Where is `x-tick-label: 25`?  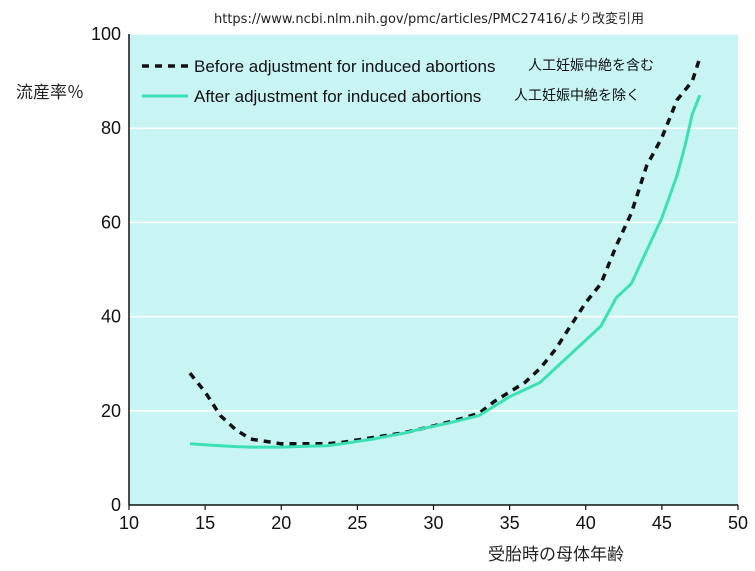 x-tick-label: 25 is located at coordinates (357, 523).